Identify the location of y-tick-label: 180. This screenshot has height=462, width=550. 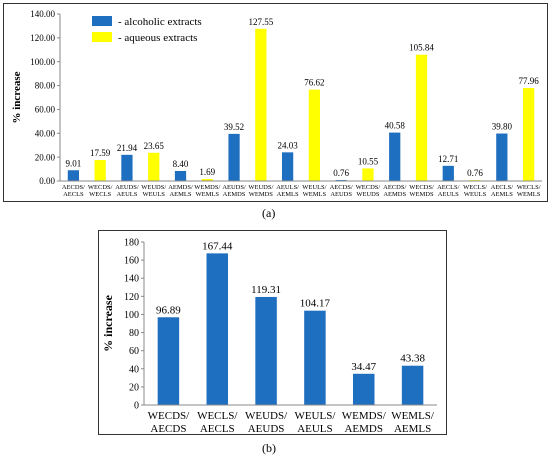
(131, 243).